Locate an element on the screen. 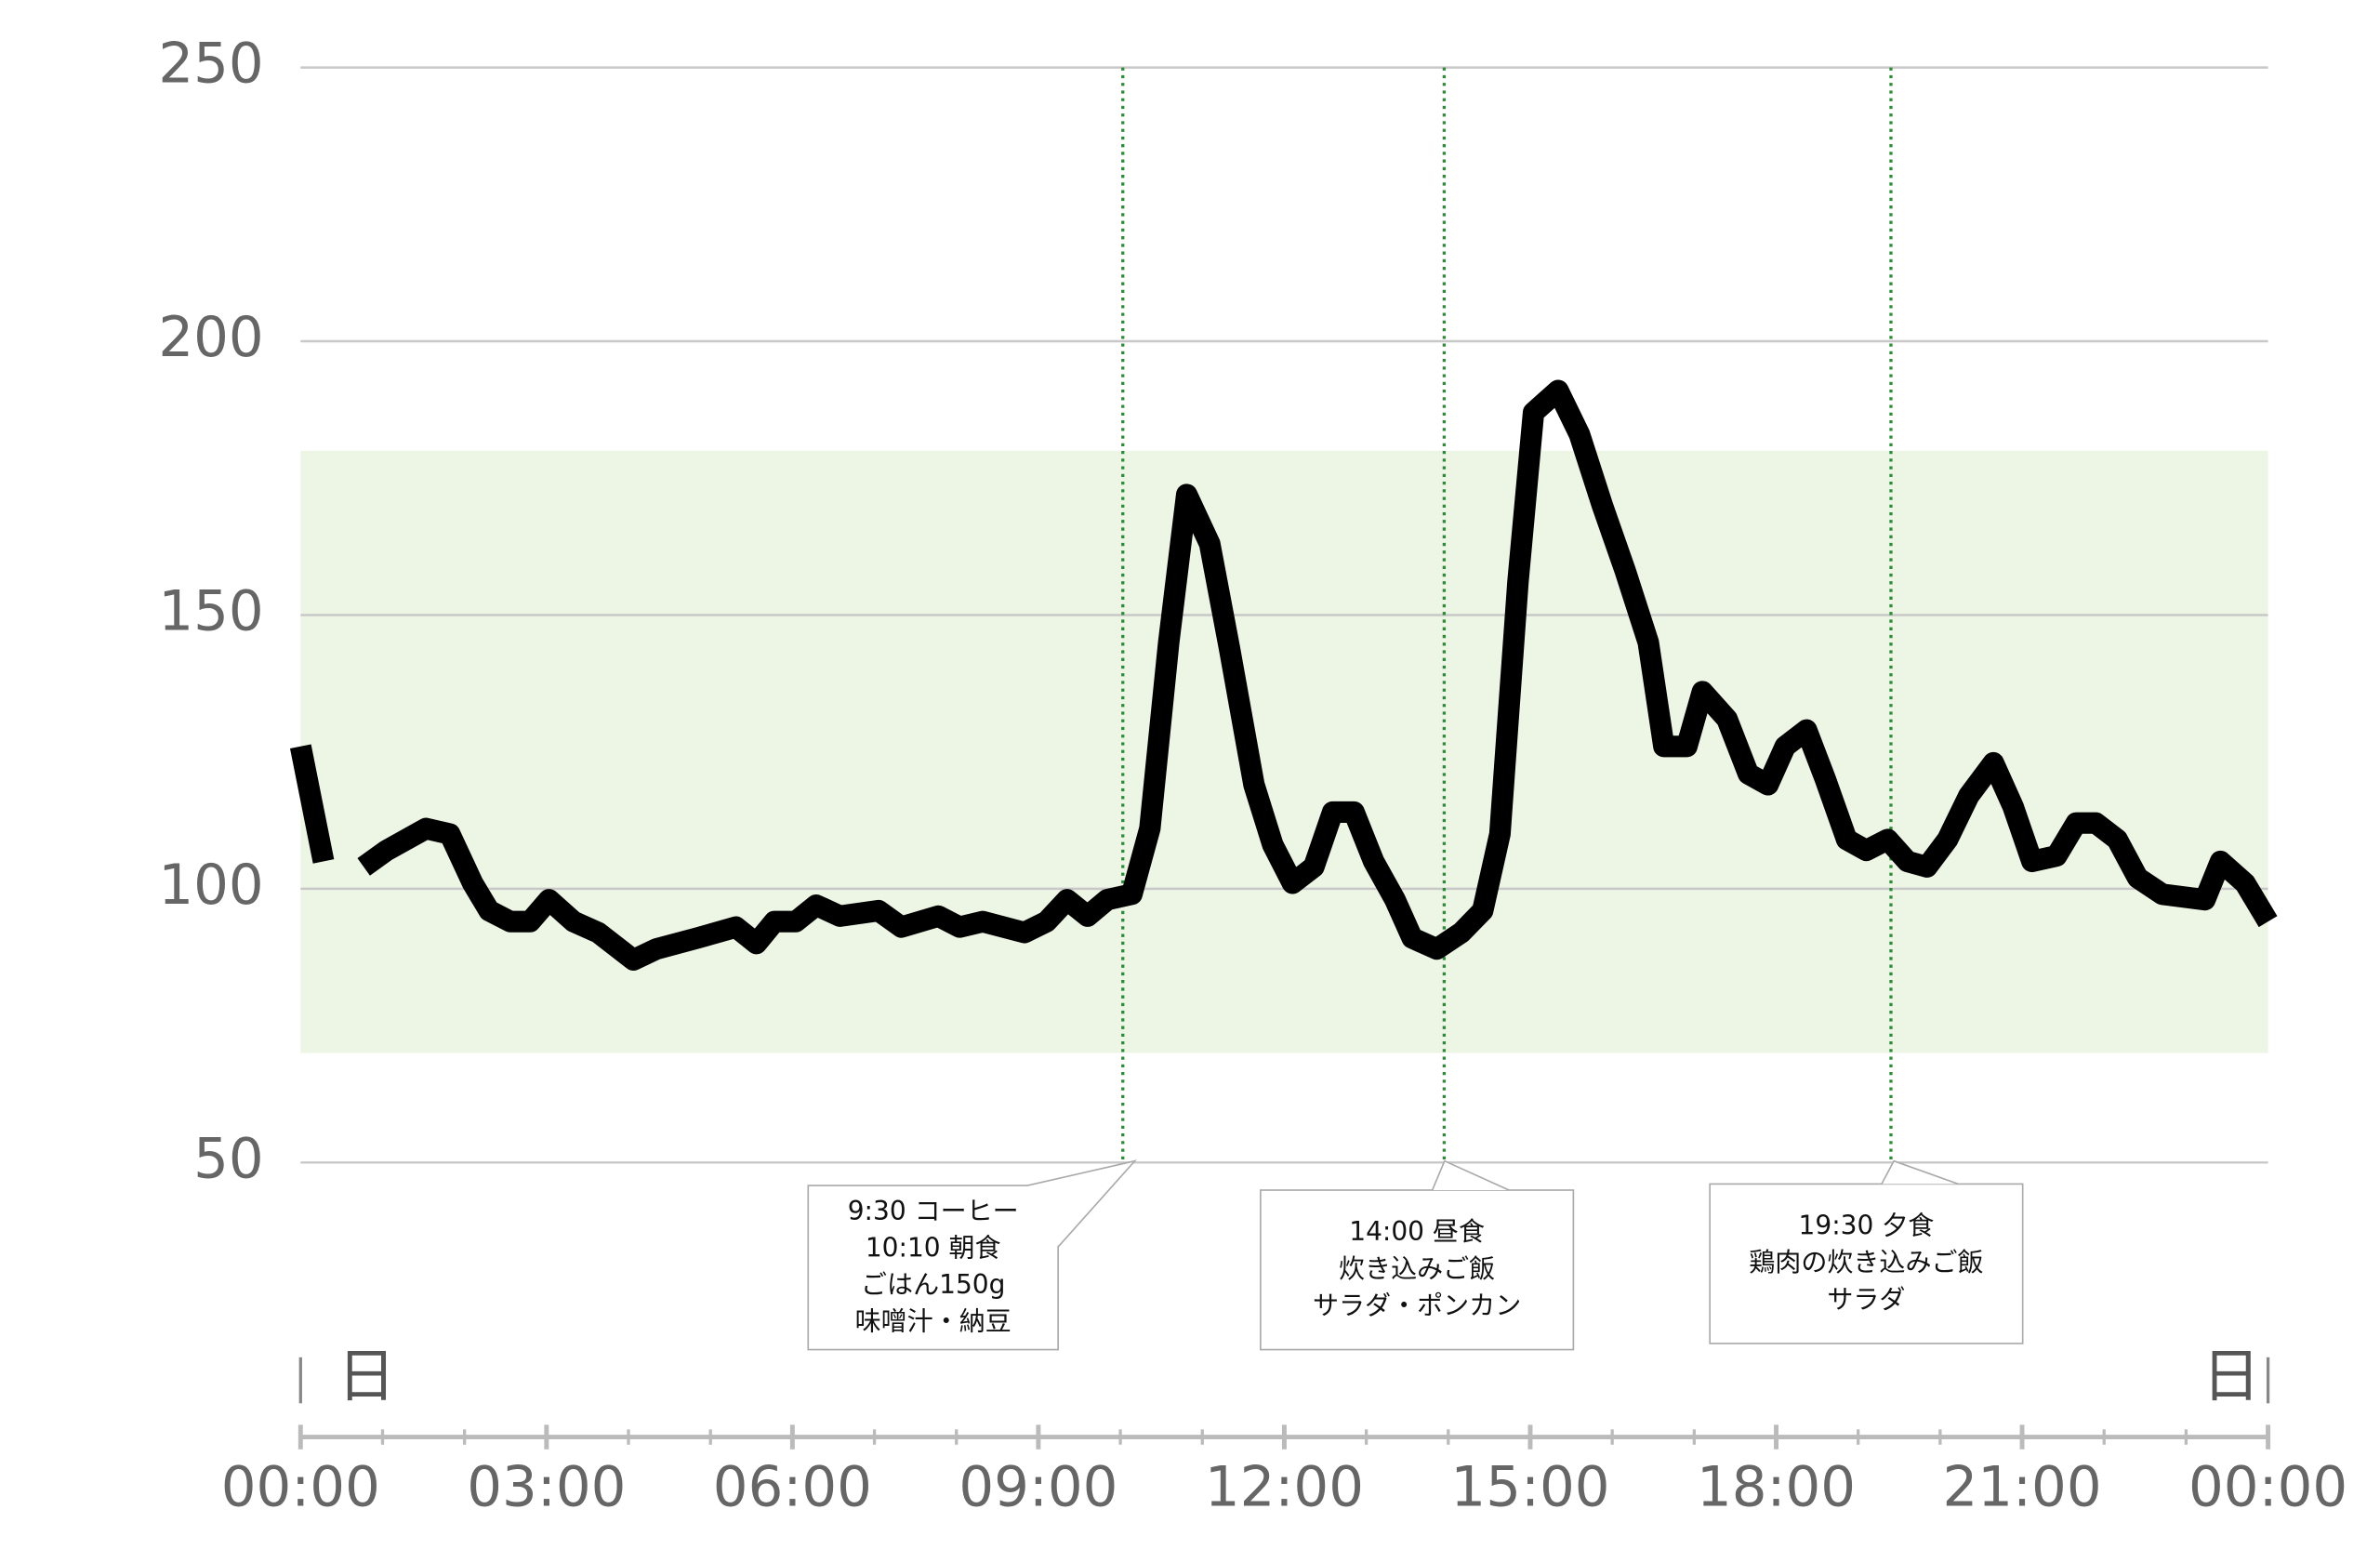 The image size is (2380, 1549). x-tick-label: 15:00 is located at coordinates (1529, 1487).